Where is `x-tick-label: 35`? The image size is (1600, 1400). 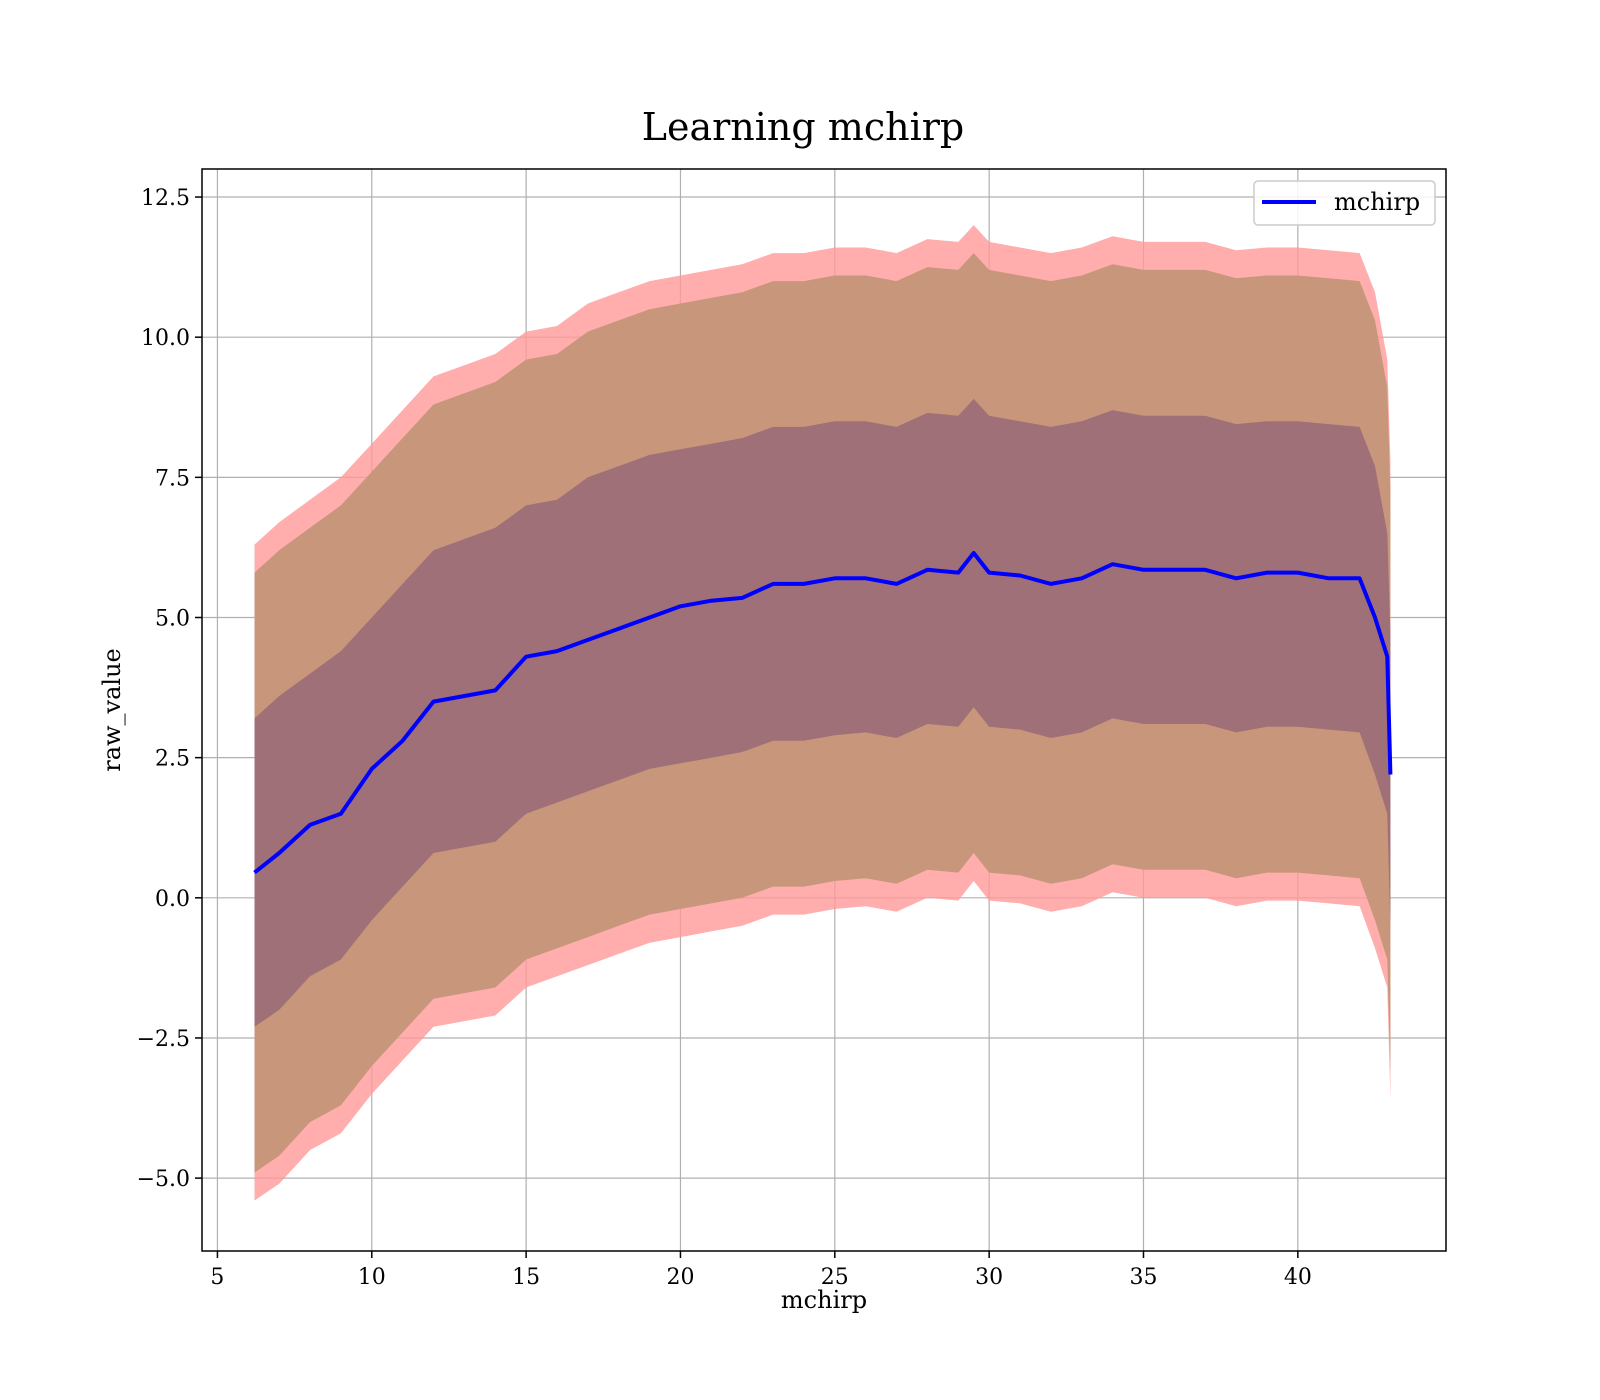 x-tick-label: 35 is located at coordinates (1143, 1277).